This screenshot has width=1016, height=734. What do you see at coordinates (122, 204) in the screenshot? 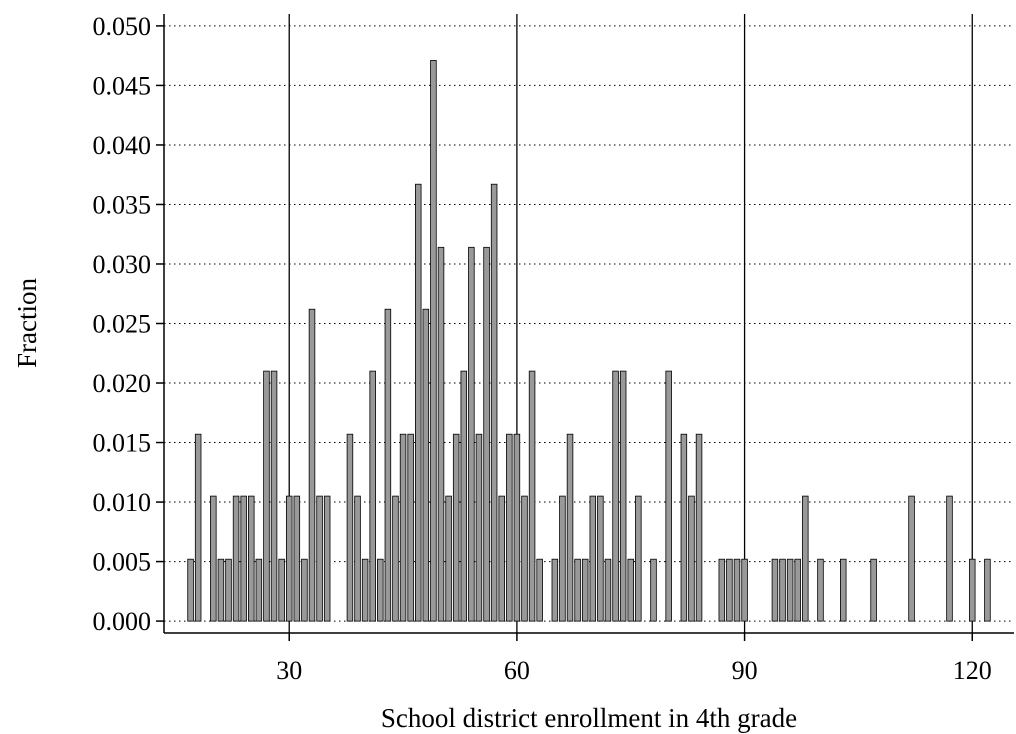
I see `y-tick-label: 0.035` at bounding box center [122, 204].